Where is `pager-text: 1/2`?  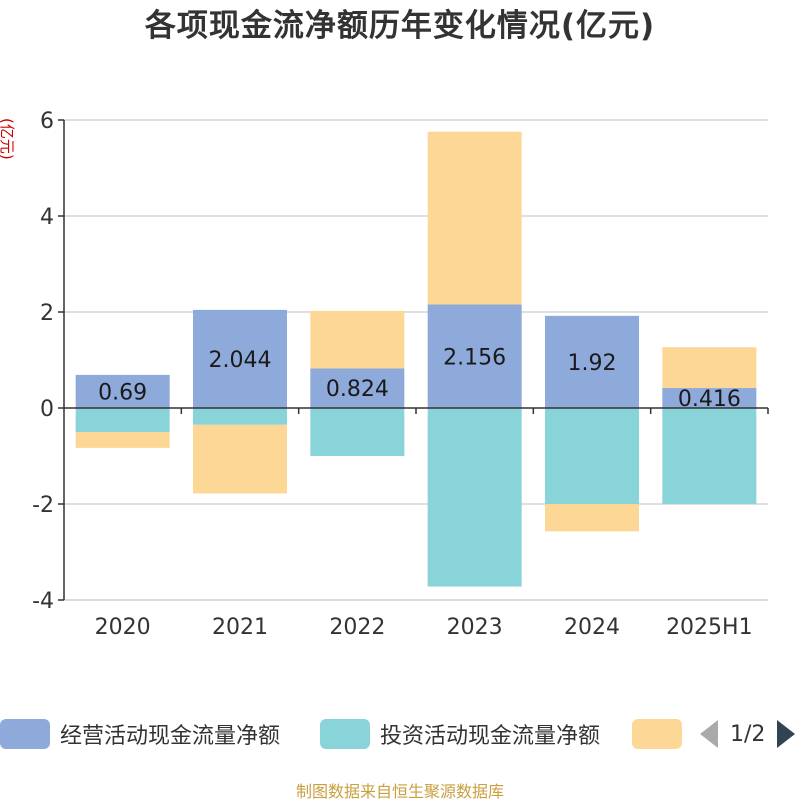
pager-text: 1/2 is located at coordinates (748, 734).